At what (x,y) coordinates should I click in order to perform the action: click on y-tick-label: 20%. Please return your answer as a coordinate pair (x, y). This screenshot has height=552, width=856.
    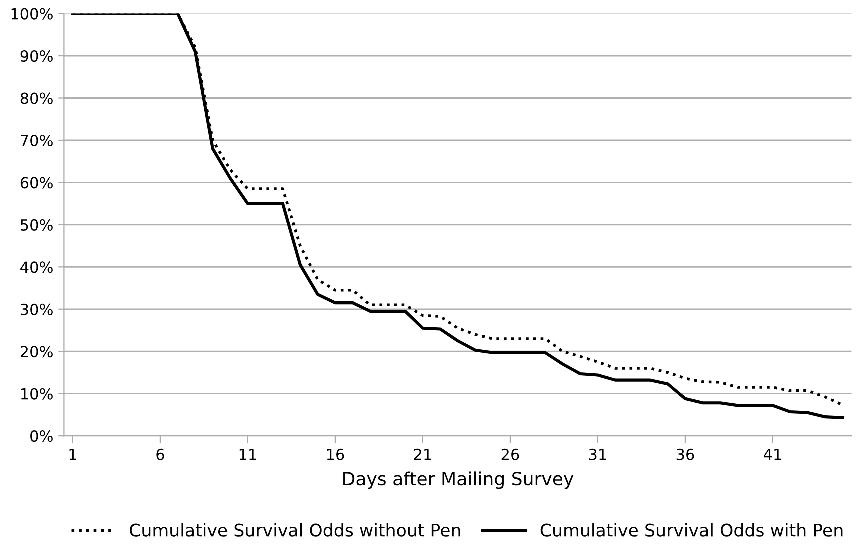
    Looking at the image, I should click on (36, 352).